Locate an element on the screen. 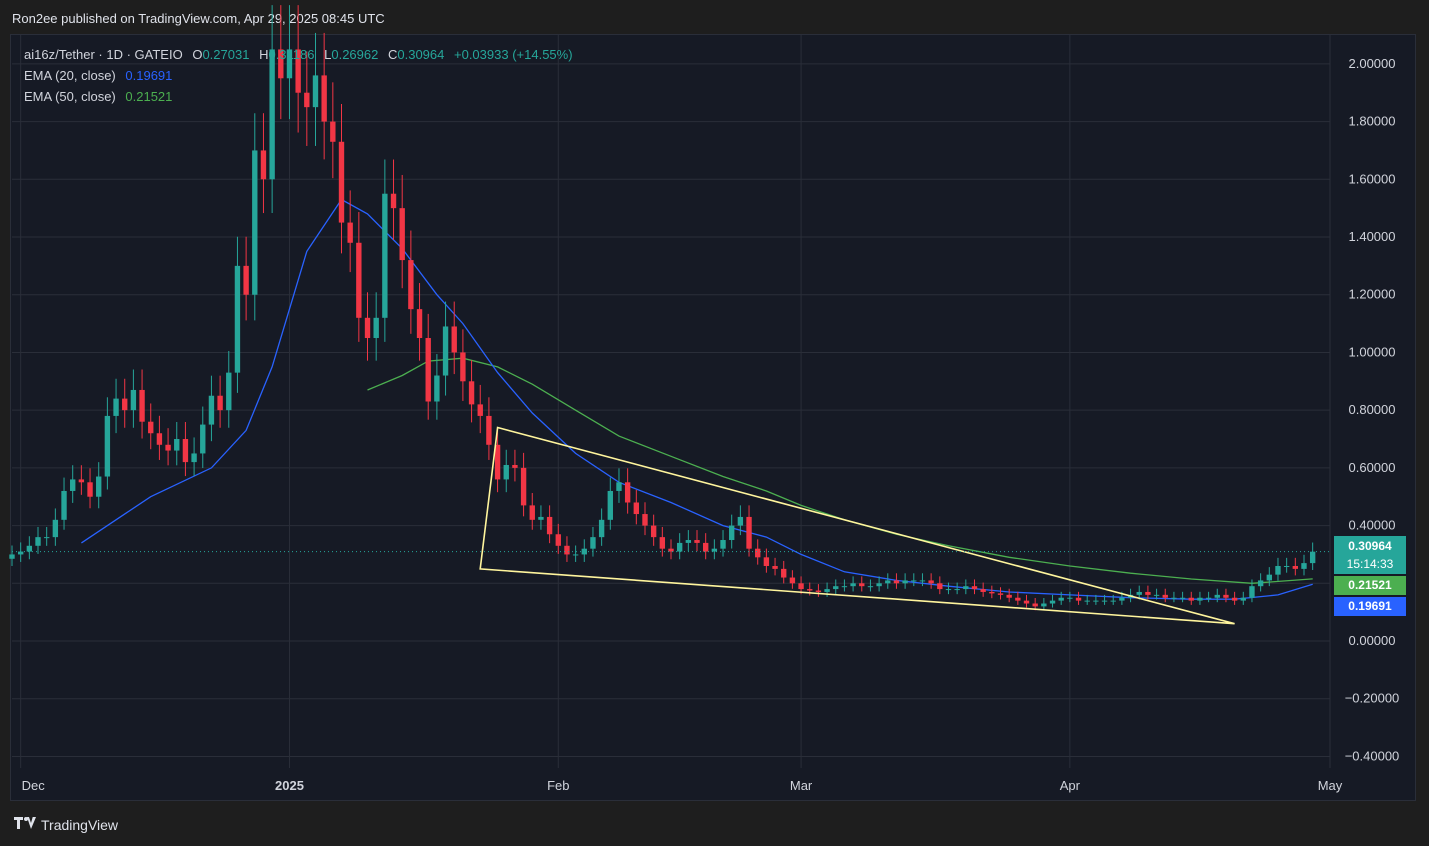 The height and width of the screenshot is (846, 1429). ema50-label: EMA (50, close) is located at coordinates (70, 96).